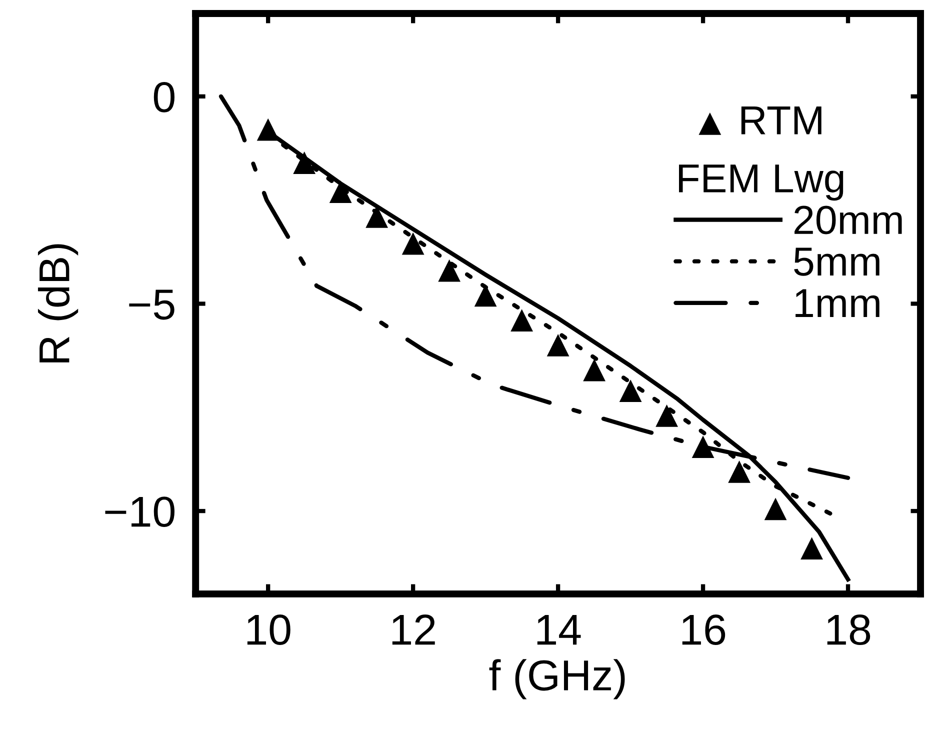 The width and height of the screenshot is (927, 749). I want to click on y-axis-title: R (dB), so click(58, 303).